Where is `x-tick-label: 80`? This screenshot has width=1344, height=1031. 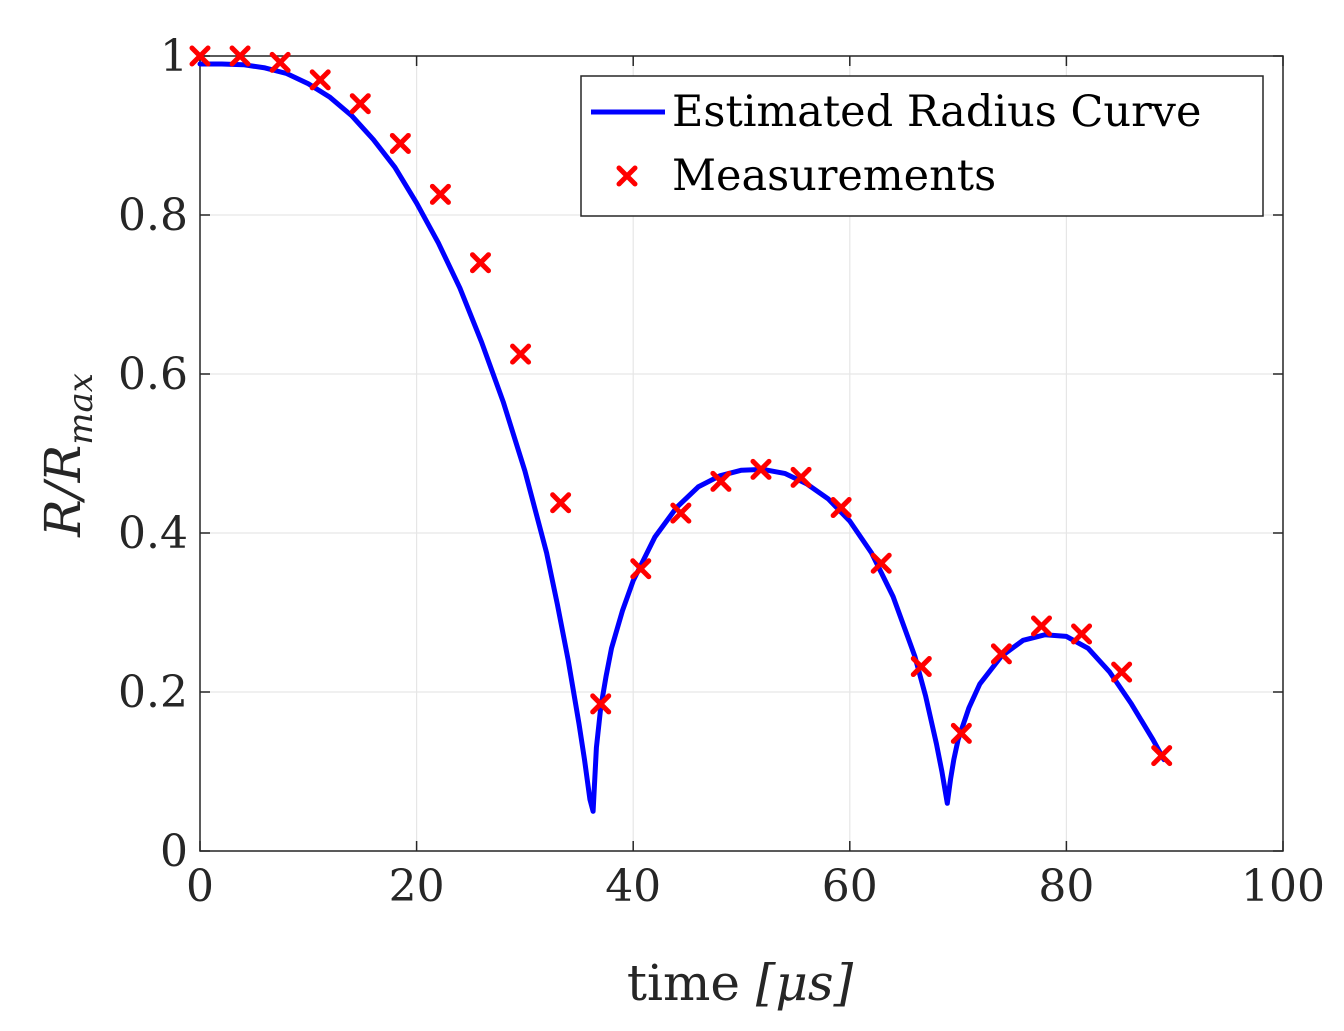
x-tick-label: 80 is located at coordinates (1066, 886).